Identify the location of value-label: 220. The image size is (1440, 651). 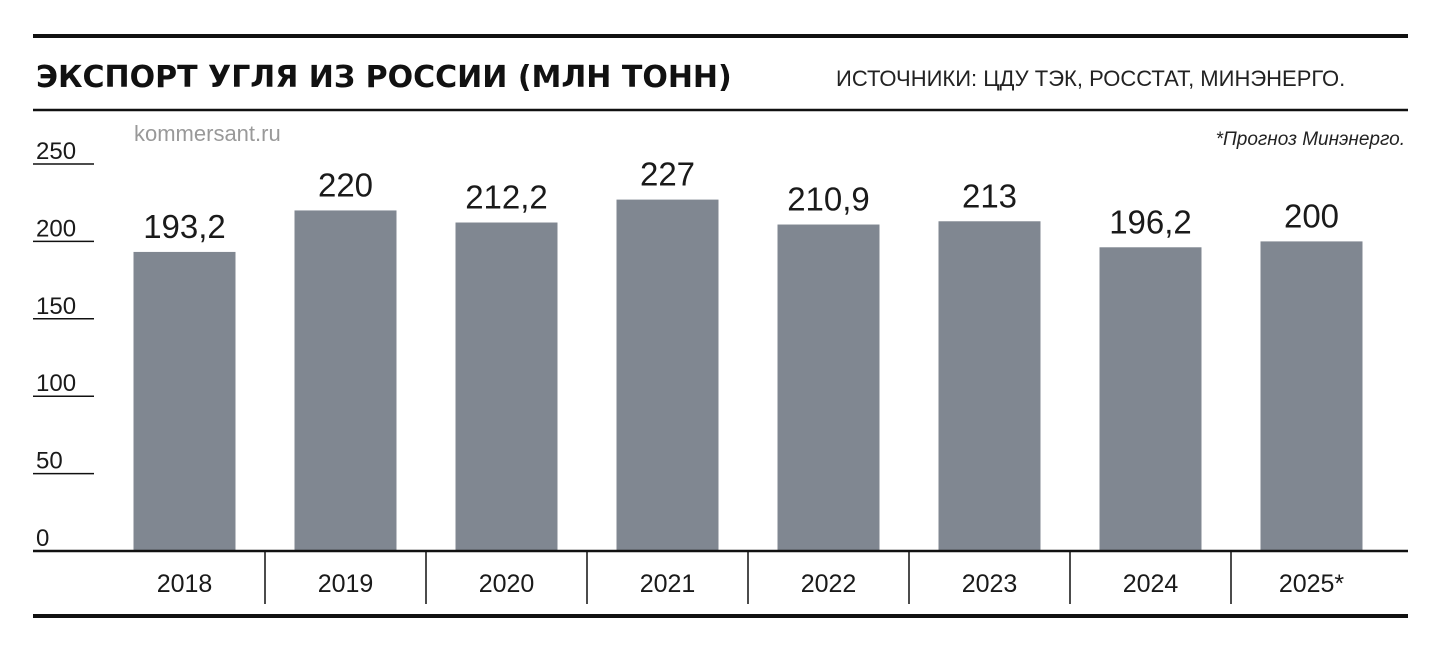
(345, 184).